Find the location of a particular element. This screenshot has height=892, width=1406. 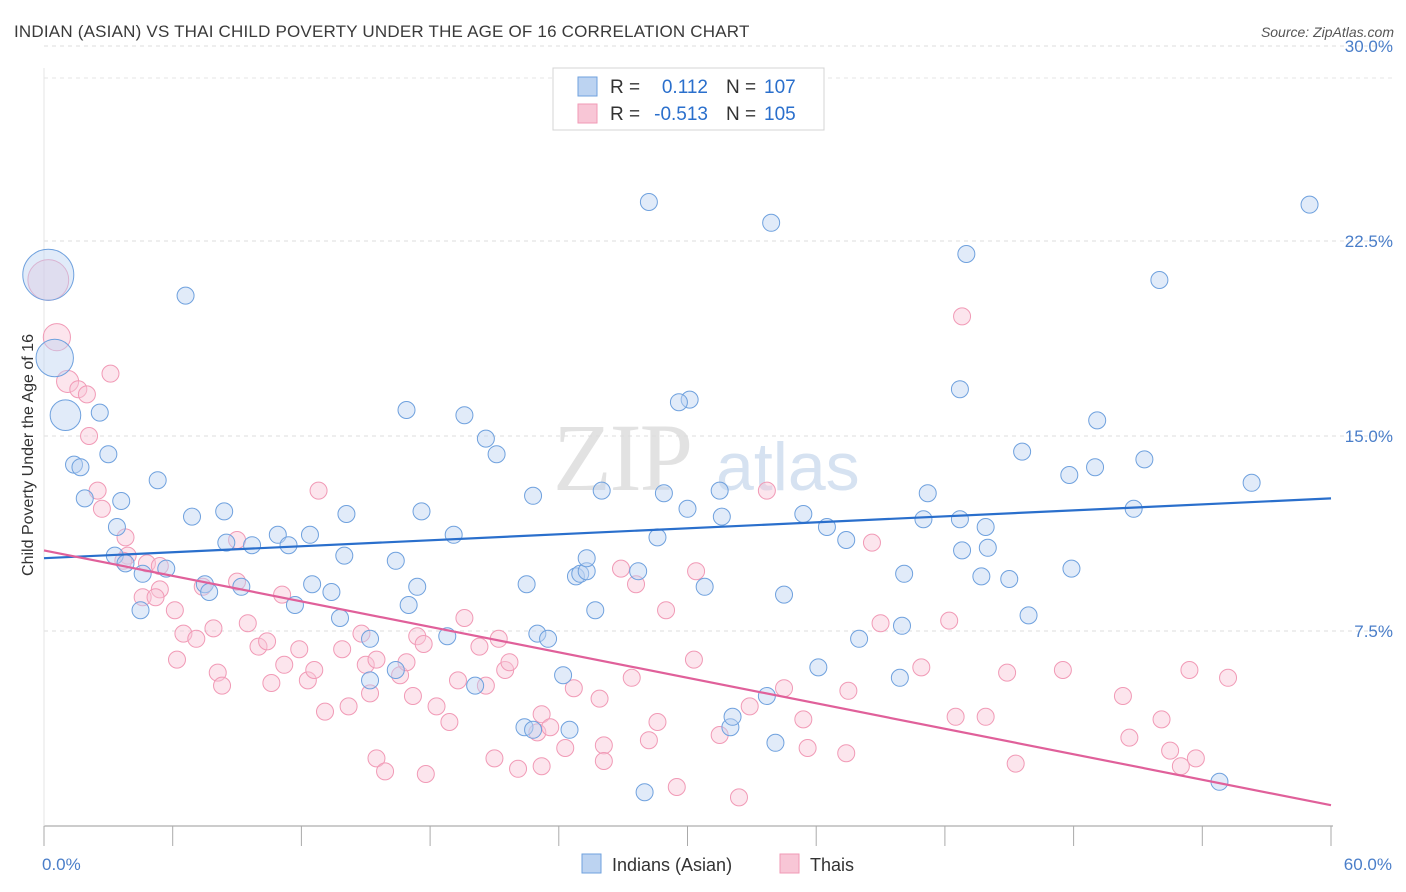

indians-trend-line is located at coordinates (687, 528).